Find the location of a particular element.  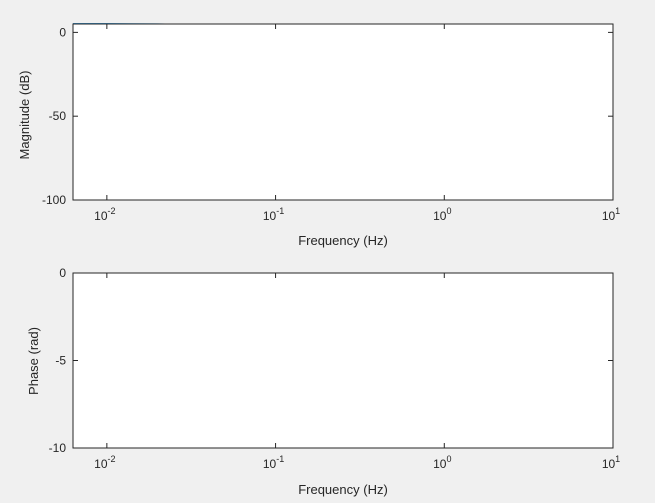

phase-x-tick-label: 10¹ is located at coordinates (611, 462).